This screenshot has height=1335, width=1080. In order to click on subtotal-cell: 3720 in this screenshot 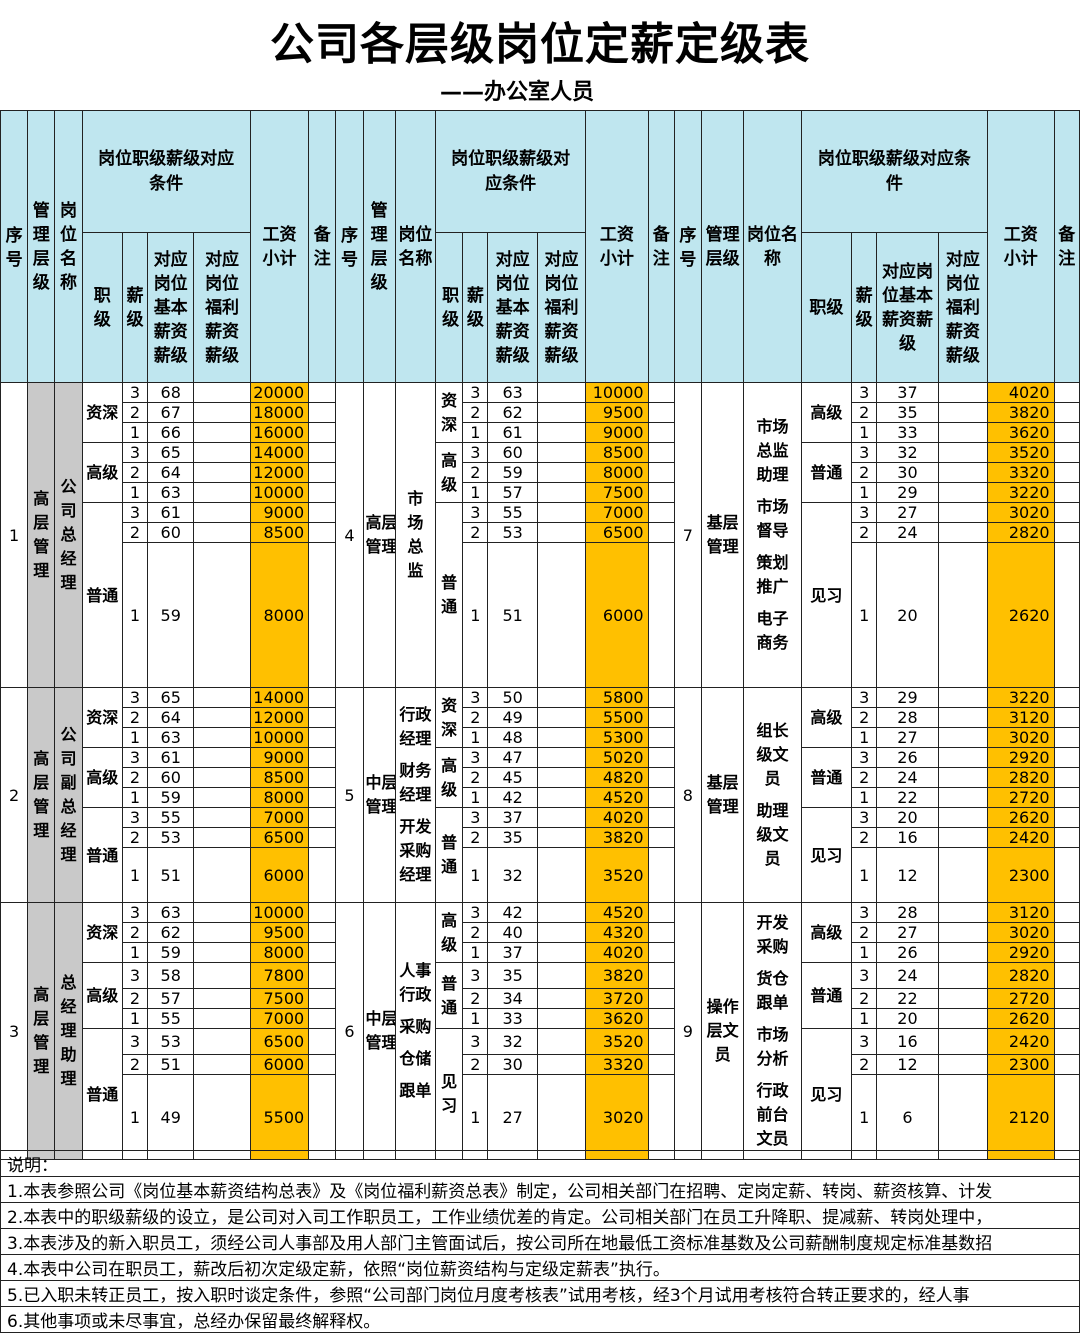, I will do `click(617, 998)`.